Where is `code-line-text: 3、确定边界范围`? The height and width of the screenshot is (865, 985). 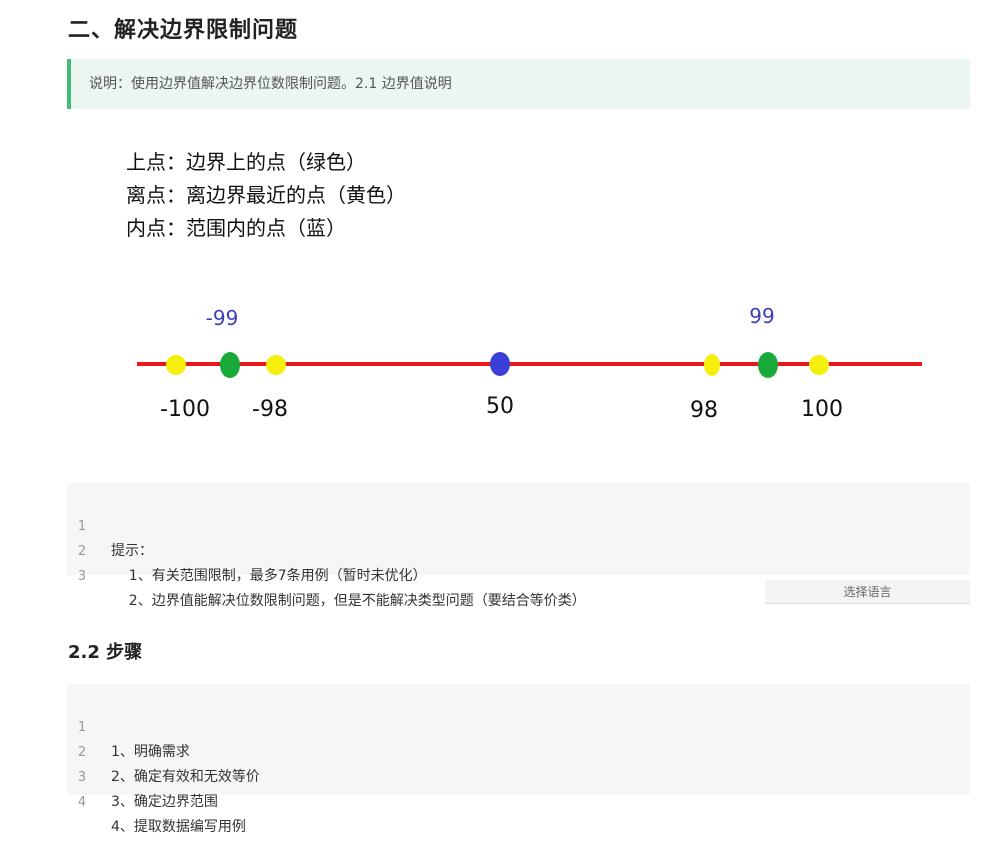 code-line-text: 3、确定边界范围 is located at coordinates (164, 802).